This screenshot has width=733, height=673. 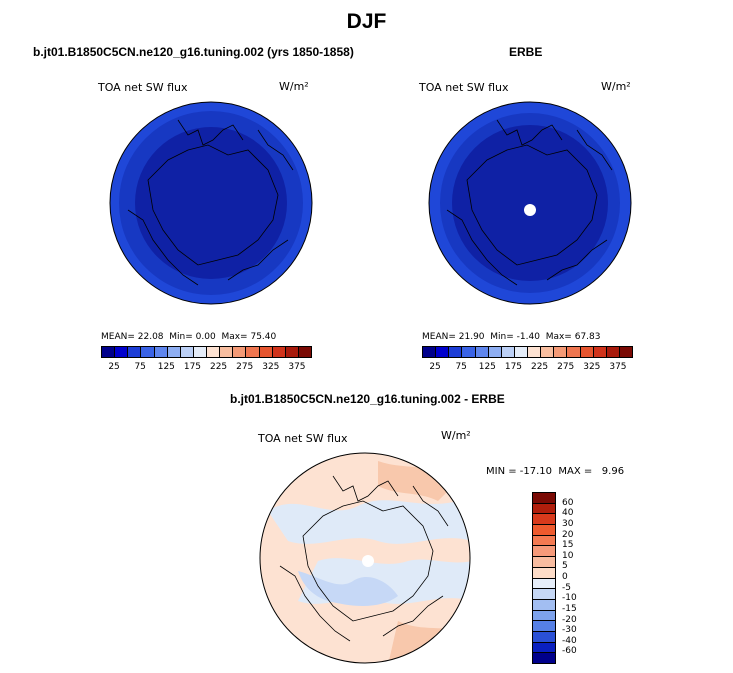 I want to click on diff-panel-minmax: MIN = -17.10 MAX = 9.96, so click(x=555, y=471).